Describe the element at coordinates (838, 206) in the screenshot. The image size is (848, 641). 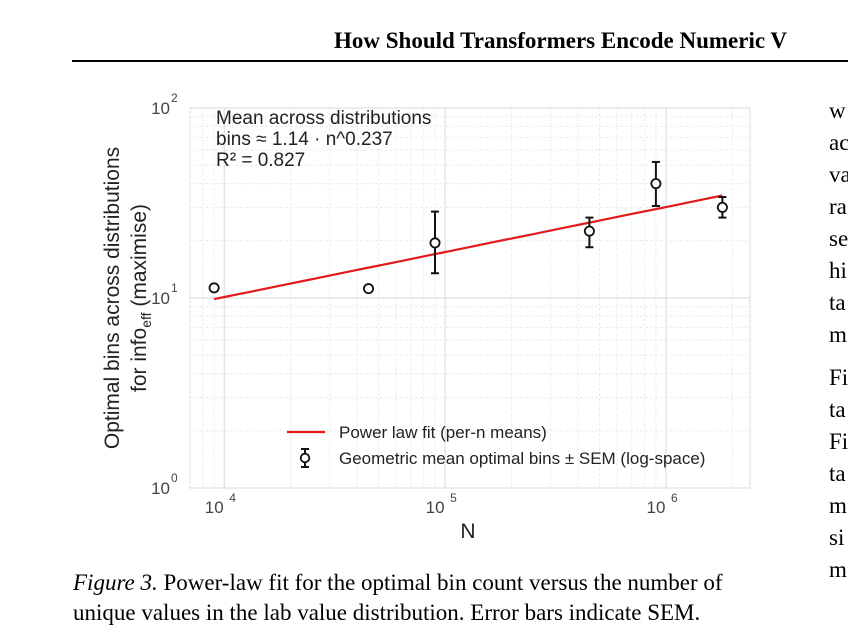
I see `right-column-line: ra` at that location.